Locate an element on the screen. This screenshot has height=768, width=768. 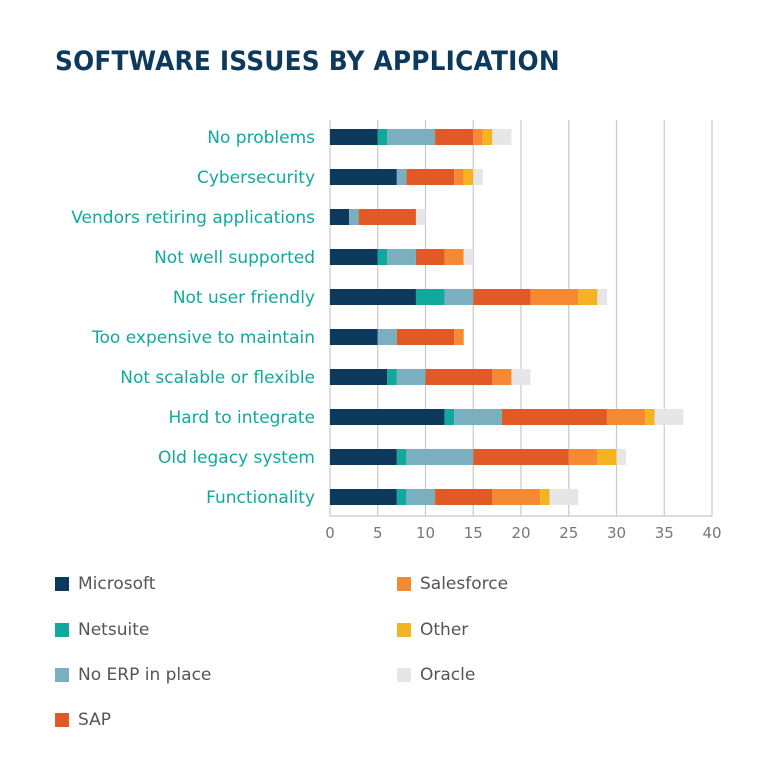
legend-item: Netsuite is located at coordinates (102, 630).